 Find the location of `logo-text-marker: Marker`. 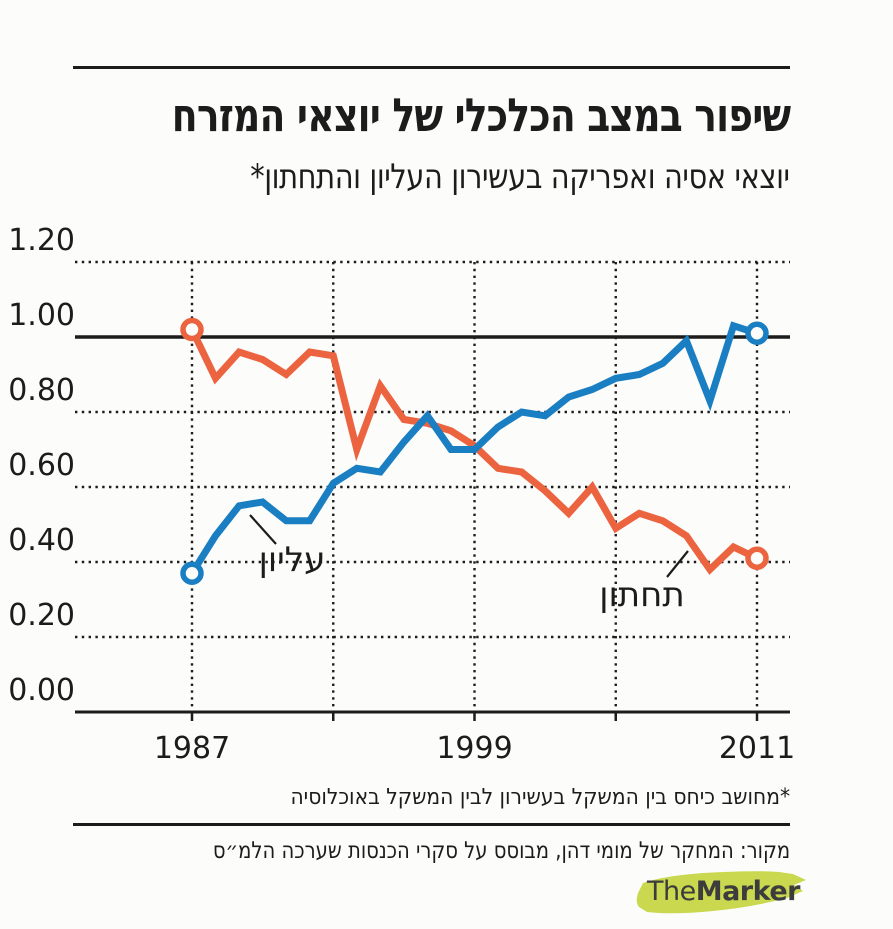

logo-text-marker: Marker is located at coordinates (748, 891).